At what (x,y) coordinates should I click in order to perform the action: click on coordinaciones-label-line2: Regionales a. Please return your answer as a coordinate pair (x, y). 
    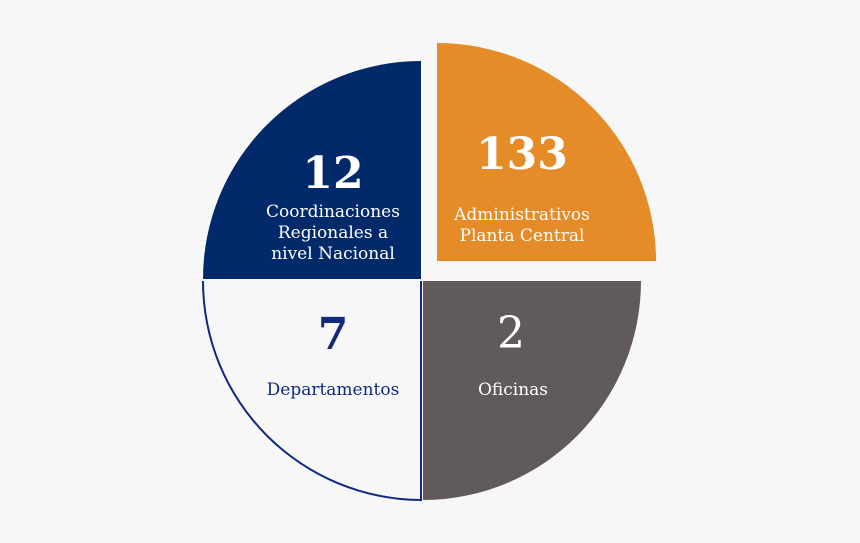
    Looking at the image, I should click on (333, 233).